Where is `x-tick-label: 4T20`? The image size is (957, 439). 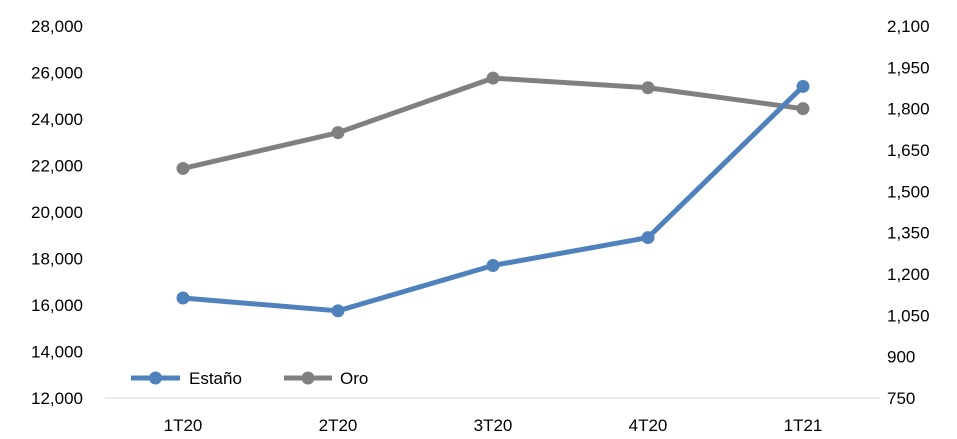
x-tick-label: 4T20 is located at coordinates (648, 425).